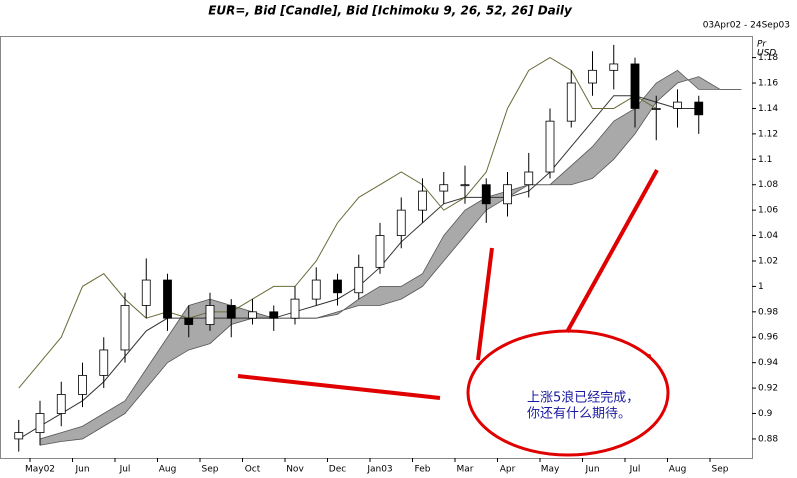 The height and width of the screenshot is (478, 797). I want to click on x-tick-label: Nov, so click(295, 470).